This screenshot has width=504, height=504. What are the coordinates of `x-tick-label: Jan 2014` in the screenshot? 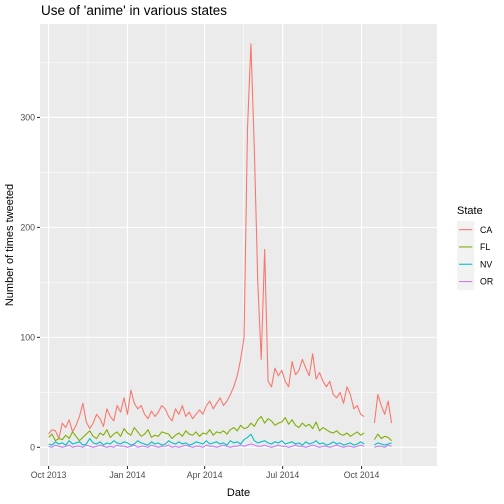 It's located at (127, 475).